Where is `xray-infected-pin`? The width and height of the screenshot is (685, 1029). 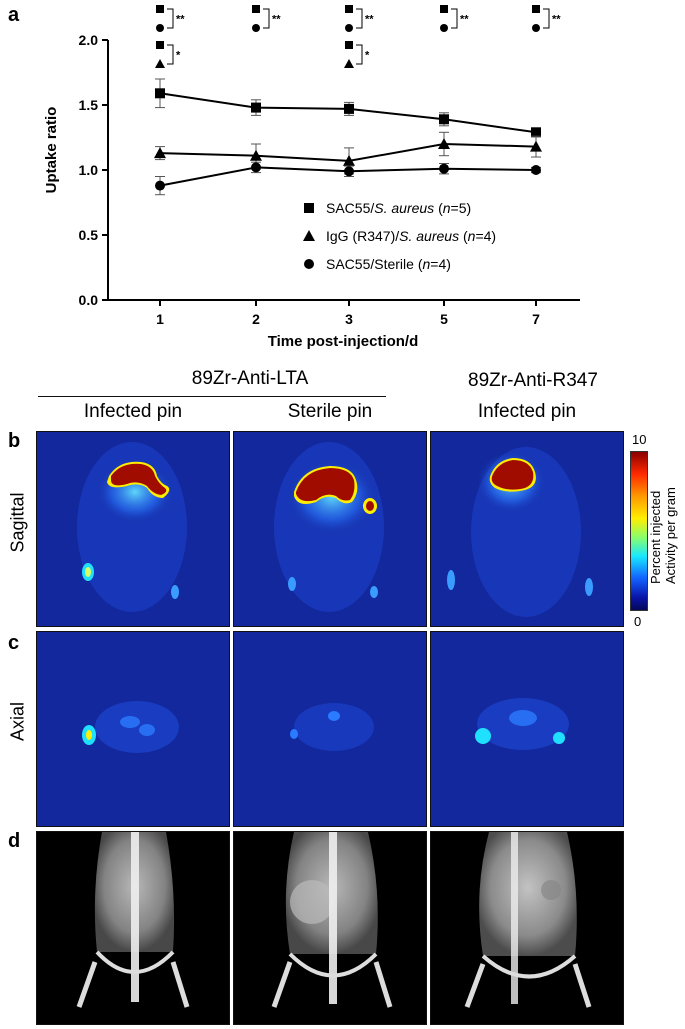
xray-infected-pin is located at coordinates (133, 928).